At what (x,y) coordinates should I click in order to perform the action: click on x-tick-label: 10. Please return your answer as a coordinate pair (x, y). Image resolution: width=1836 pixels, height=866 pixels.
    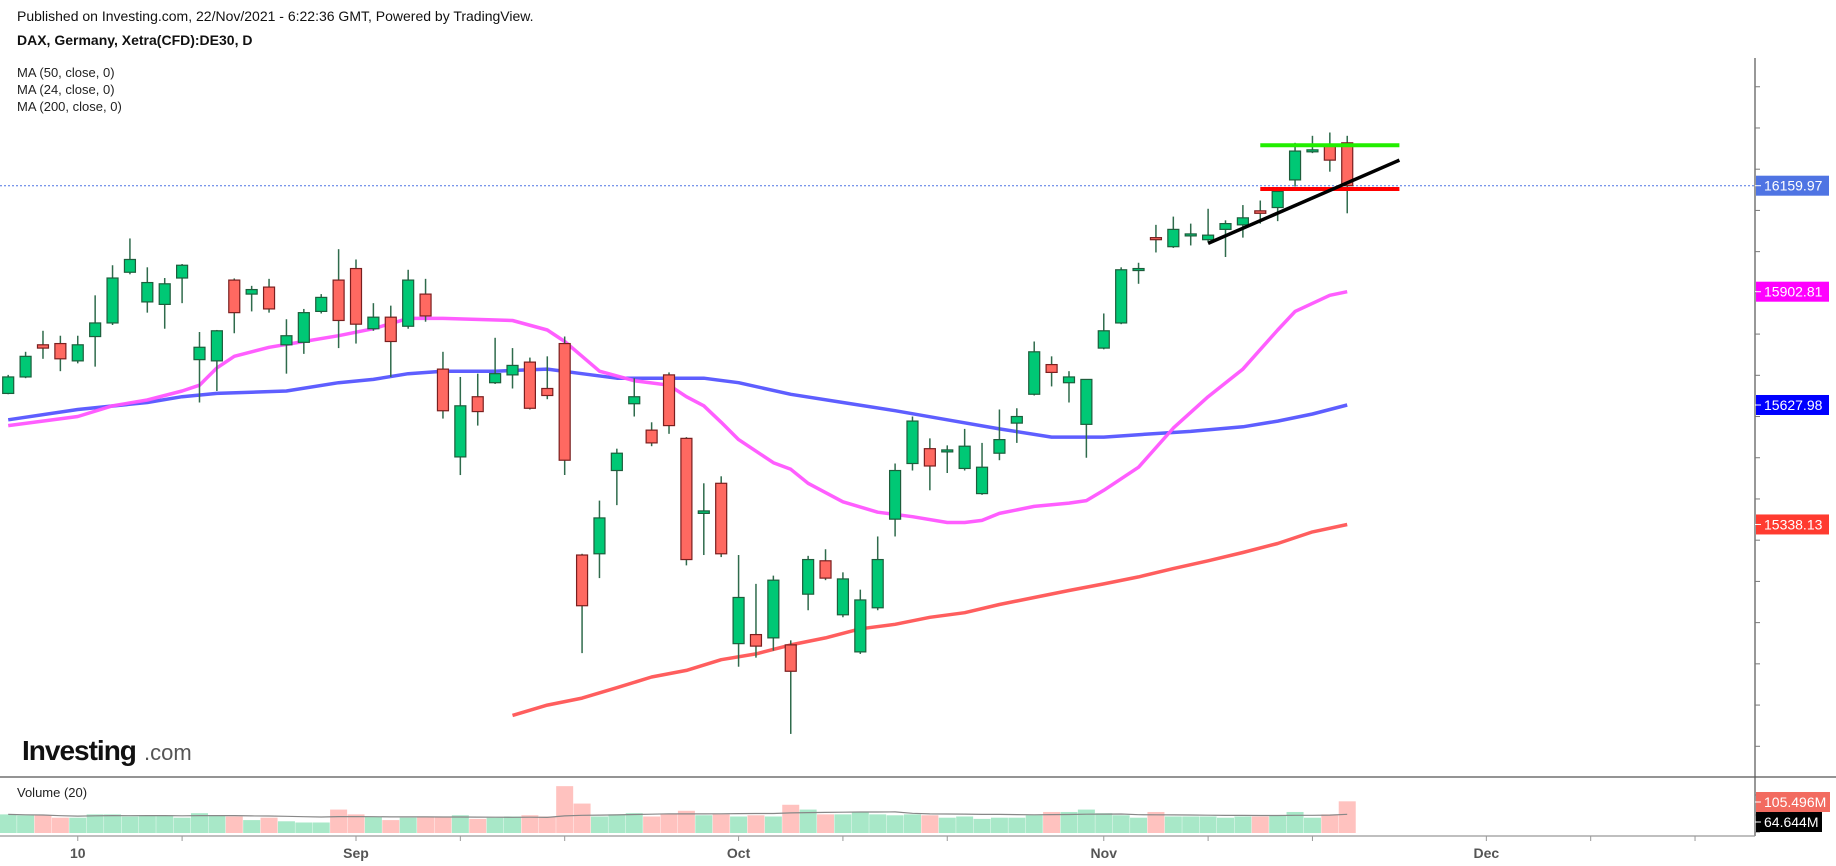
    Looking at the image, I should click on (78, 853).